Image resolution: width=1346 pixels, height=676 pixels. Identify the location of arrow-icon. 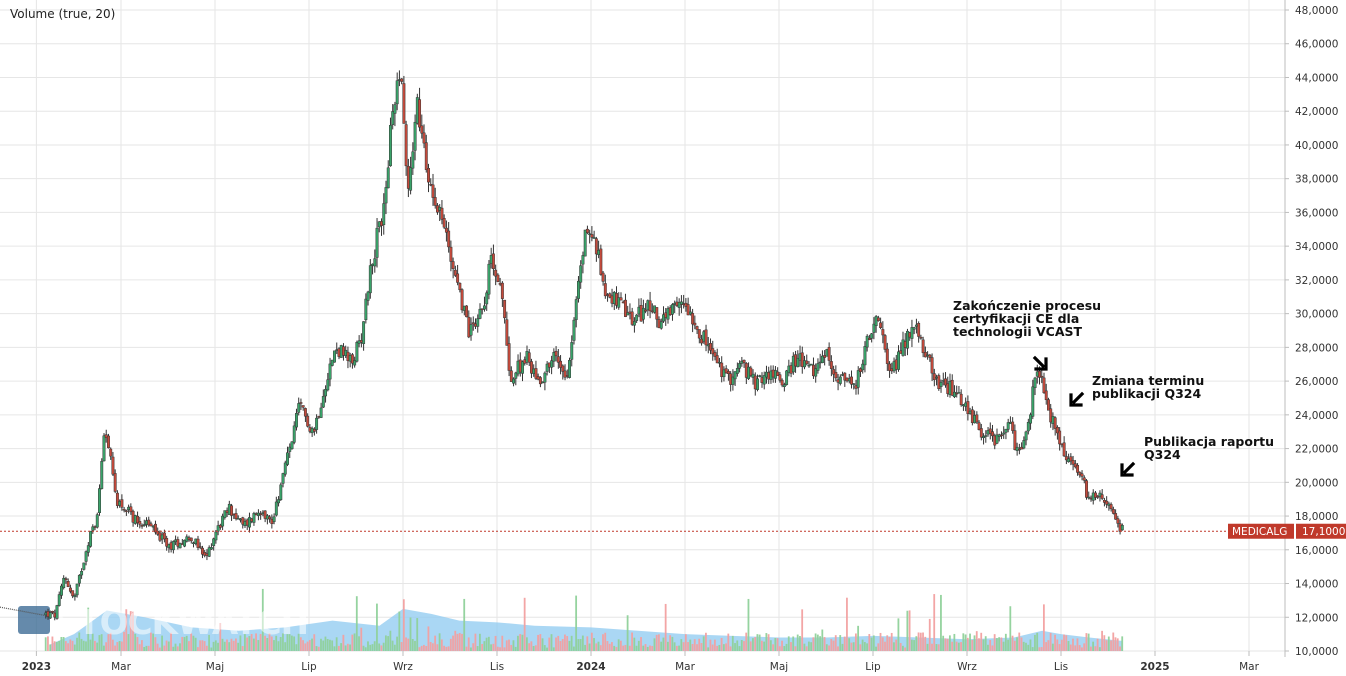
(1128, 469).